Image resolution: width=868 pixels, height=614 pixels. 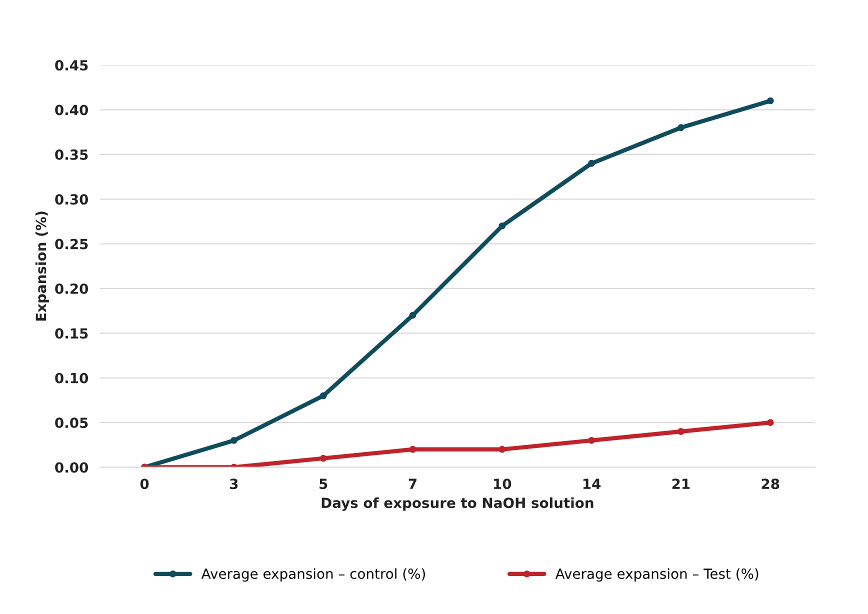 I want to click on x-tick-label: 14, so click(x=592, y=483).